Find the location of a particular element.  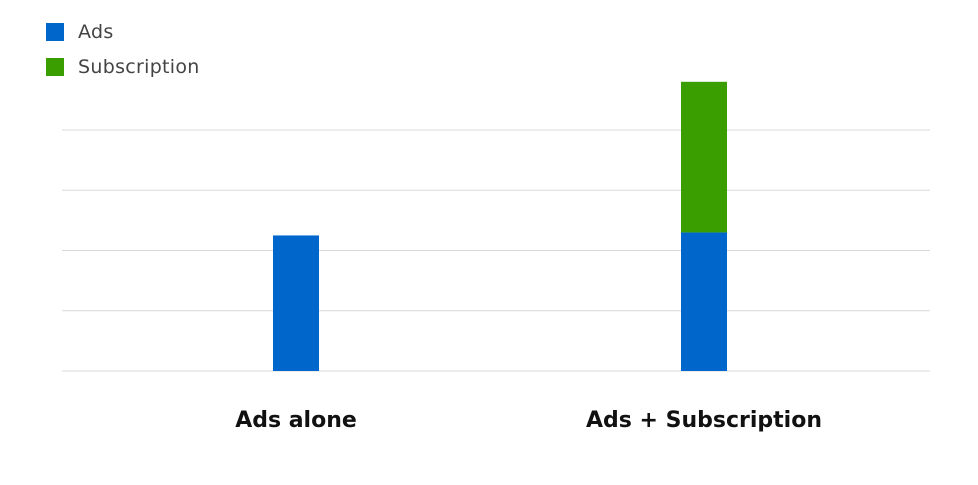

legend-label-subscription: Subscription is located at coordinates (139, 67).